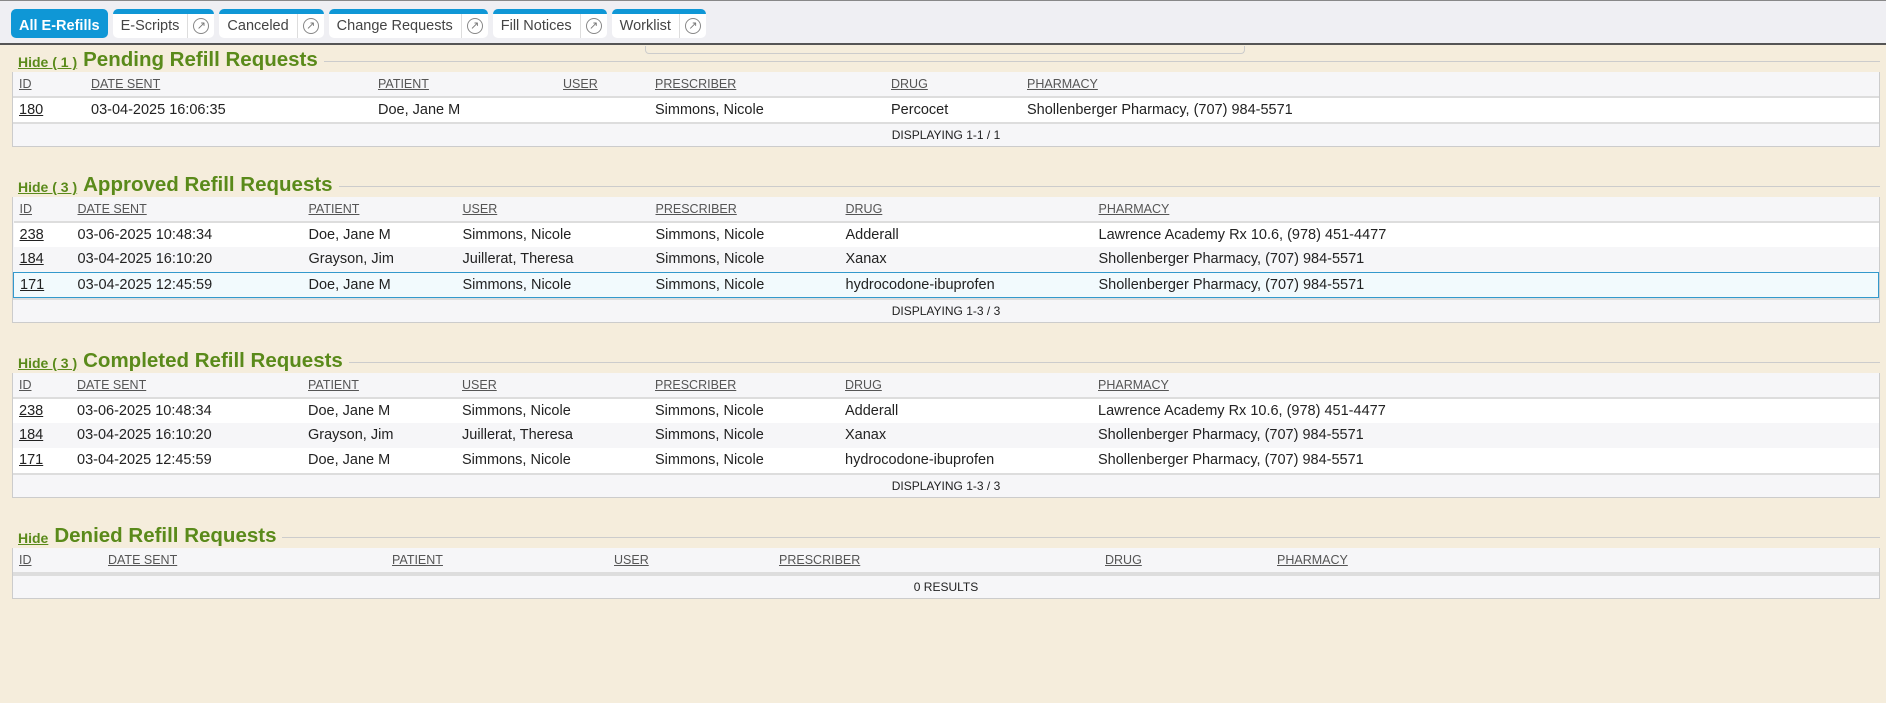 The width and height of the screenshot is (1886, 703). Describe the element at coordinates (33, 537) in the screenshot. I see `hide-toggle-link: Hide` at that location.